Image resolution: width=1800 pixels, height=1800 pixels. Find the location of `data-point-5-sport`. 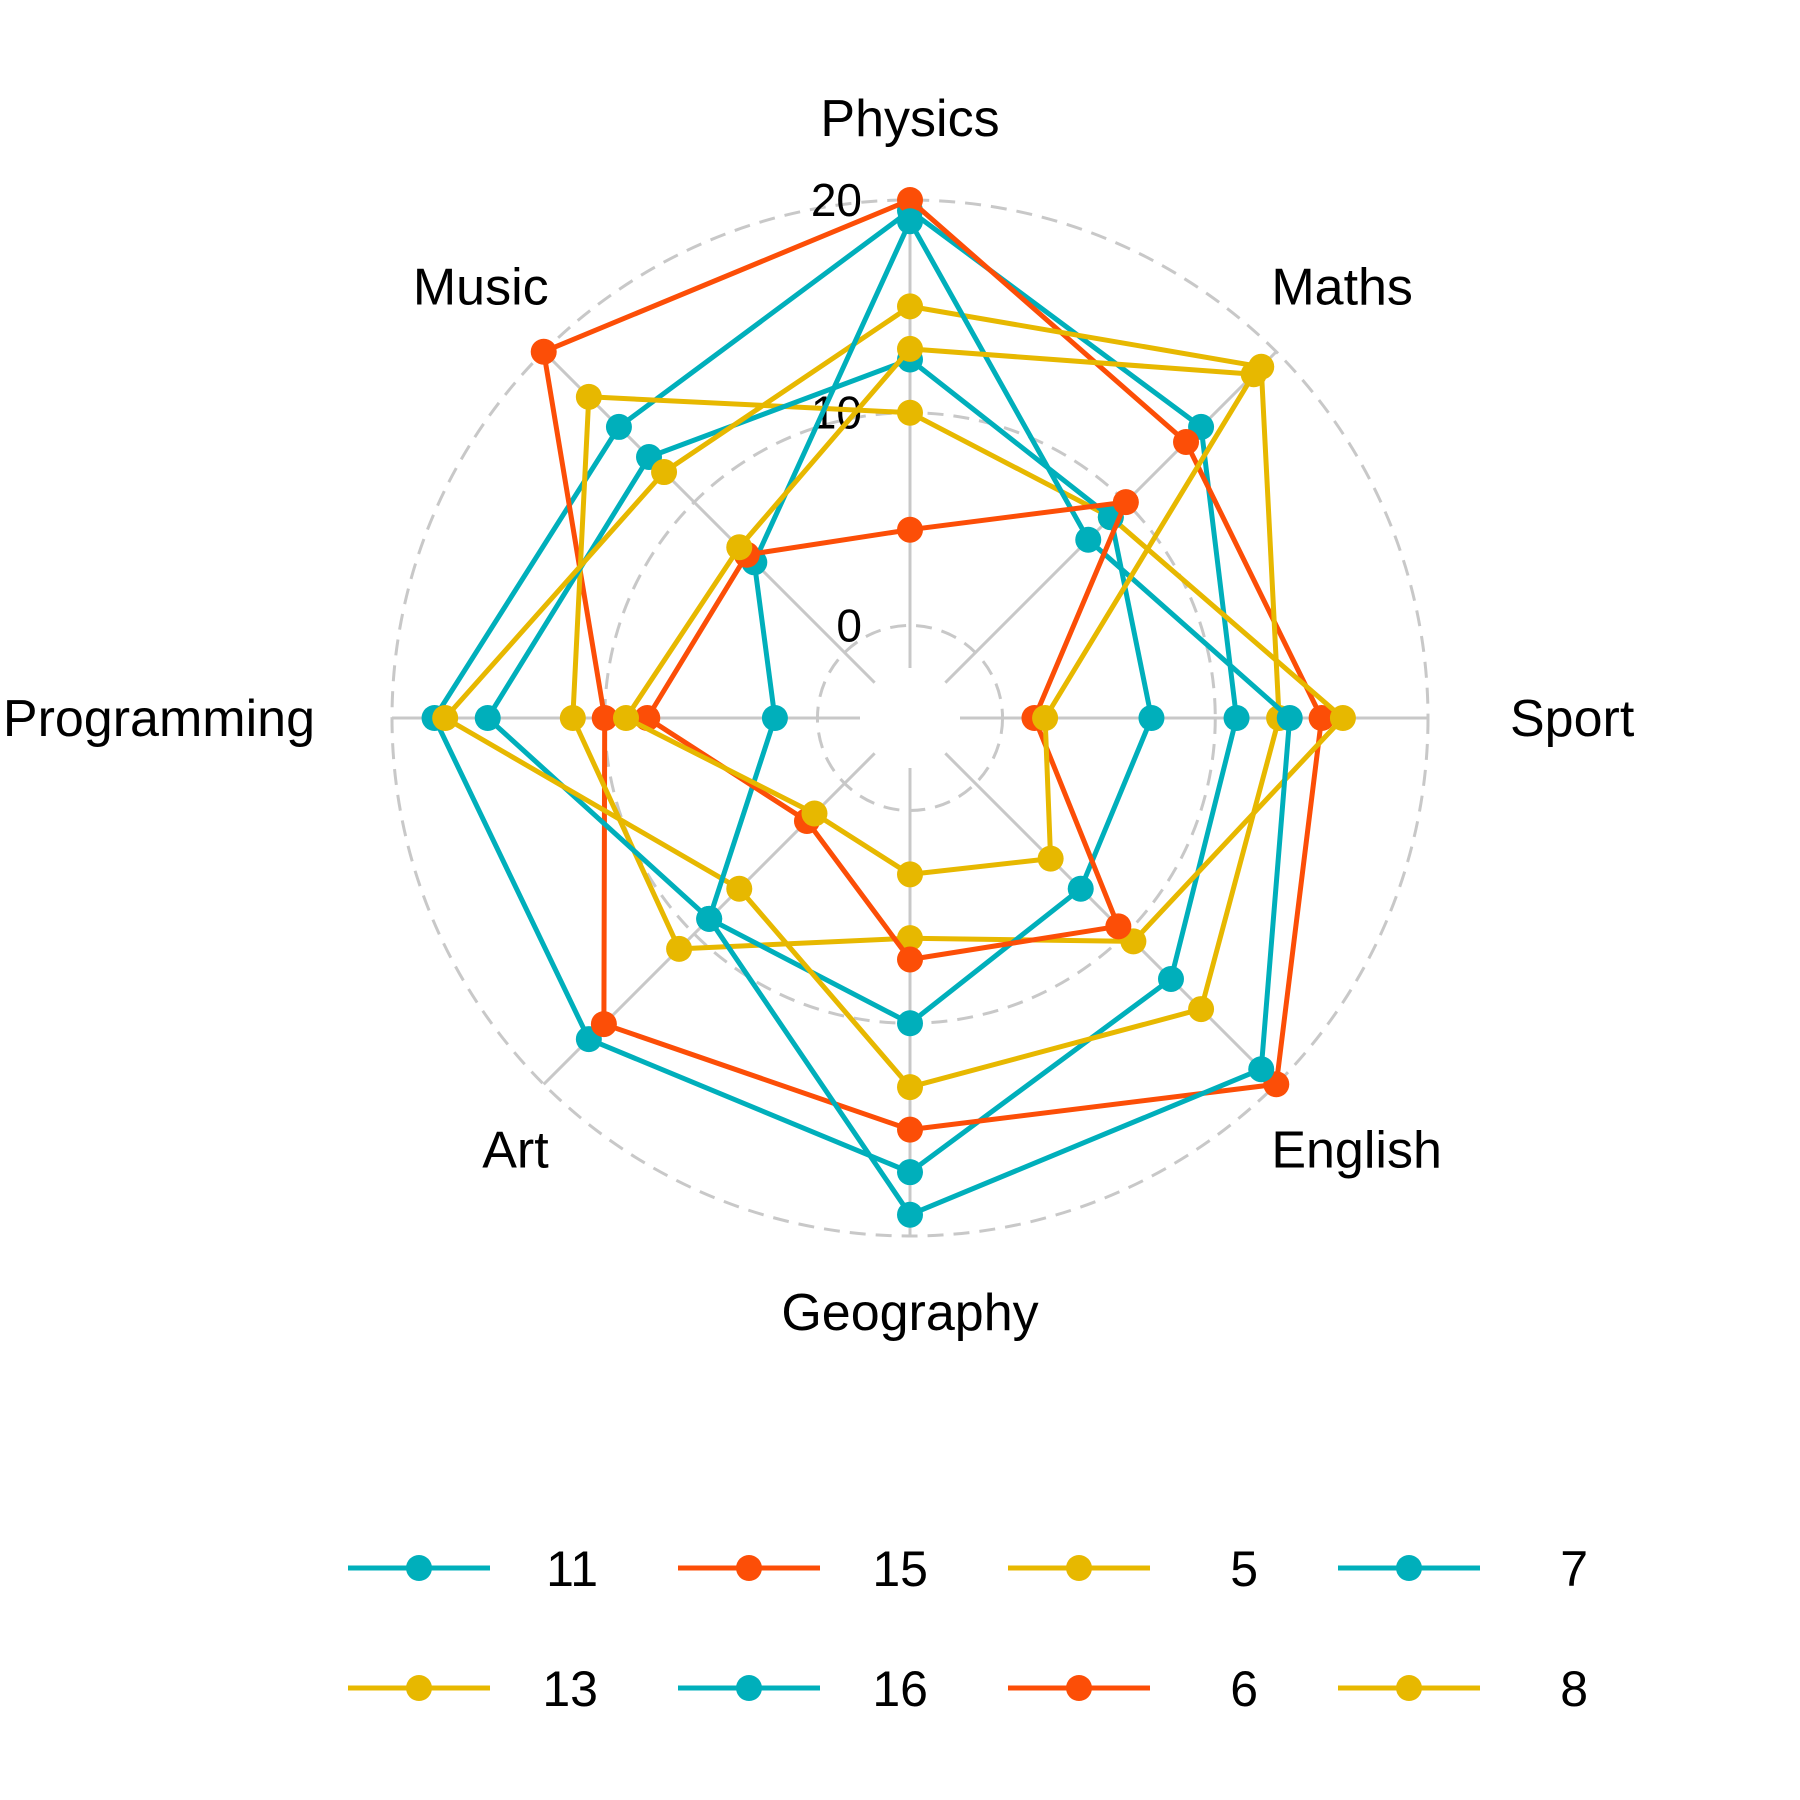

data-point-5-sport is located at coordinates (1342, 718).